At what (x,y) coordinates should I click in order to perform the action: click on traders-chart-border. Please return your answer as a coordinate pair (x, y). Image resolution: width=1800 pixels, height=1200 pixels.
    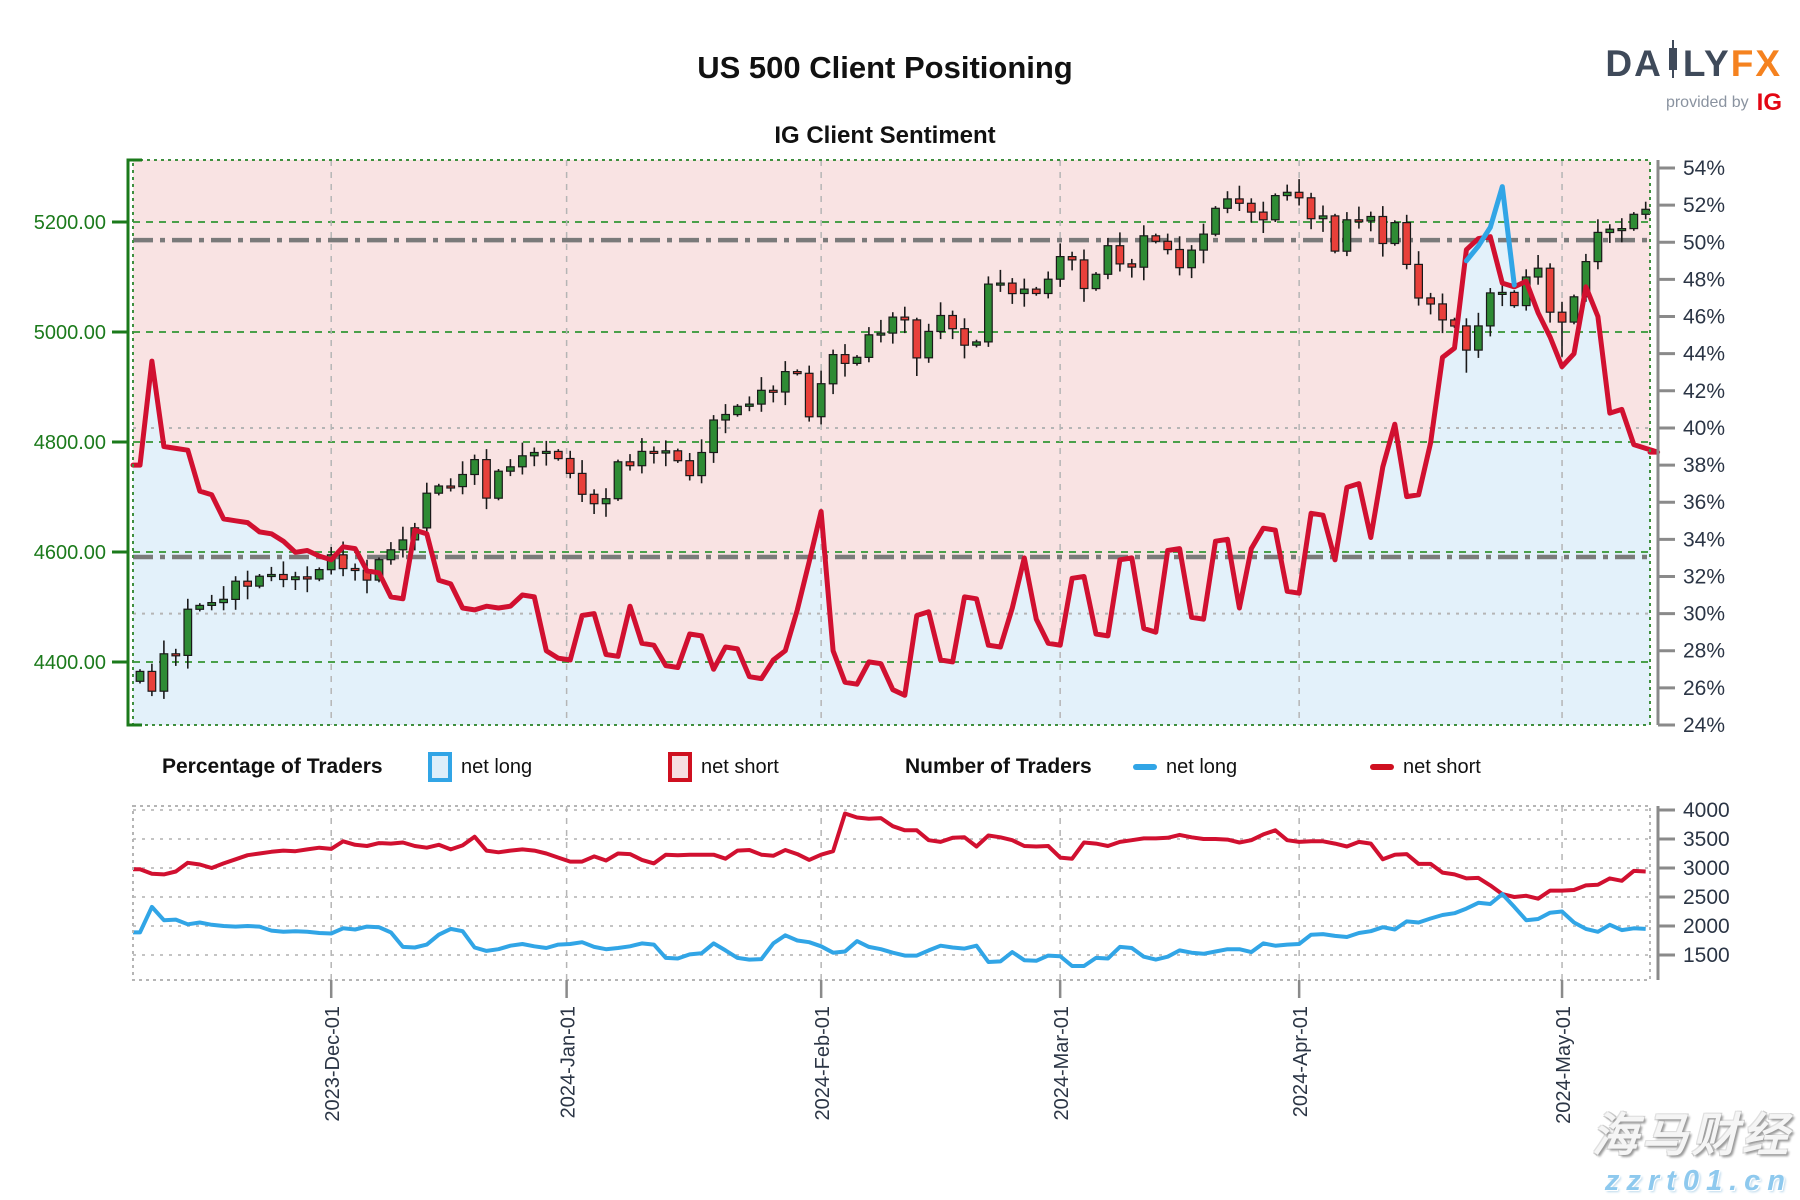
    Looking at the image, I should click on (891, 893).